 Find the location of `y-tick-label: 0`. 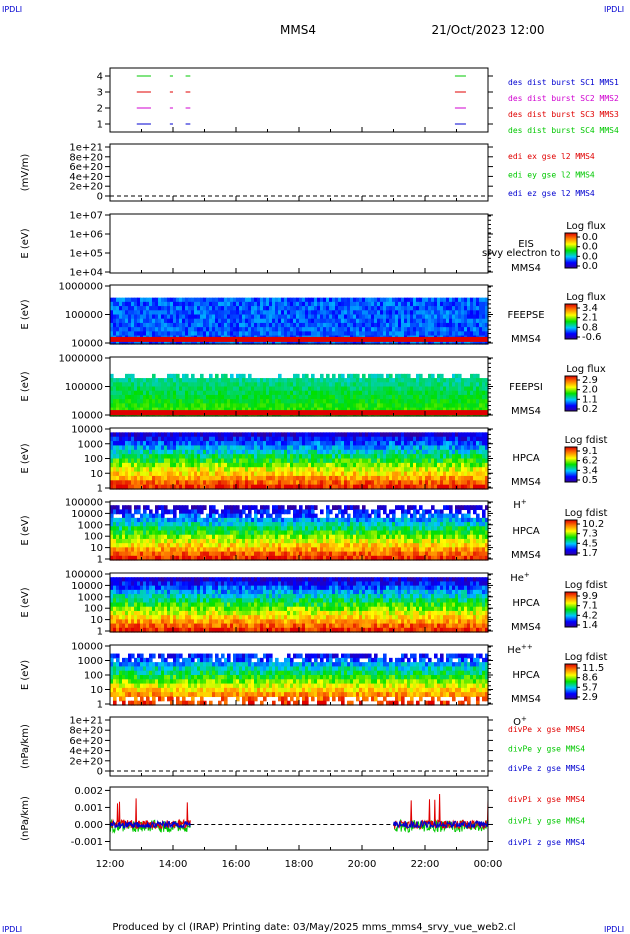

y-tick-label: 0 is located at coordinates (100, 197).